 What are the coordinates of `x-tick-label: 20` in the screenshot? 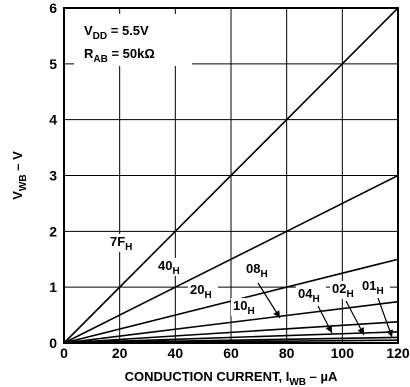 It's located at (120, 353).